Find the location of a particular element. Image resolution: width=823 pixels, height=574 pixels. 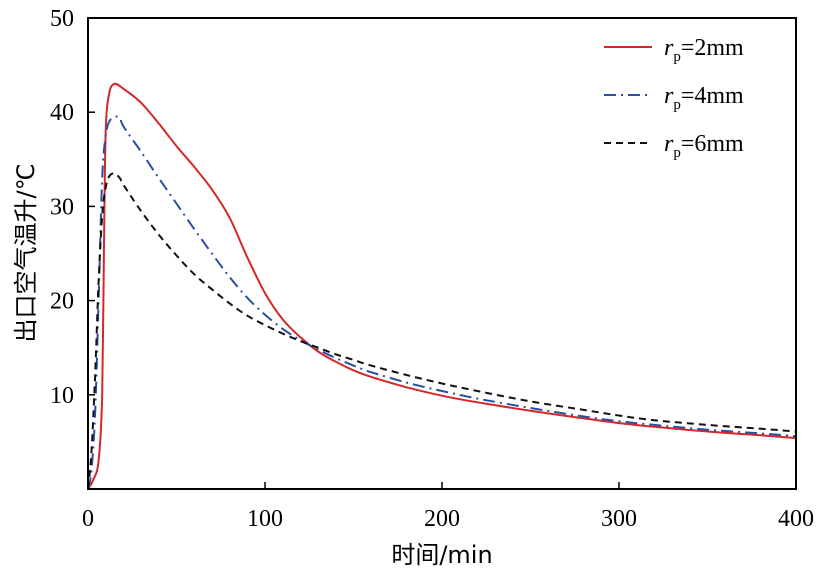

y-tick-label: 10 is located at coordinates (62, 396).